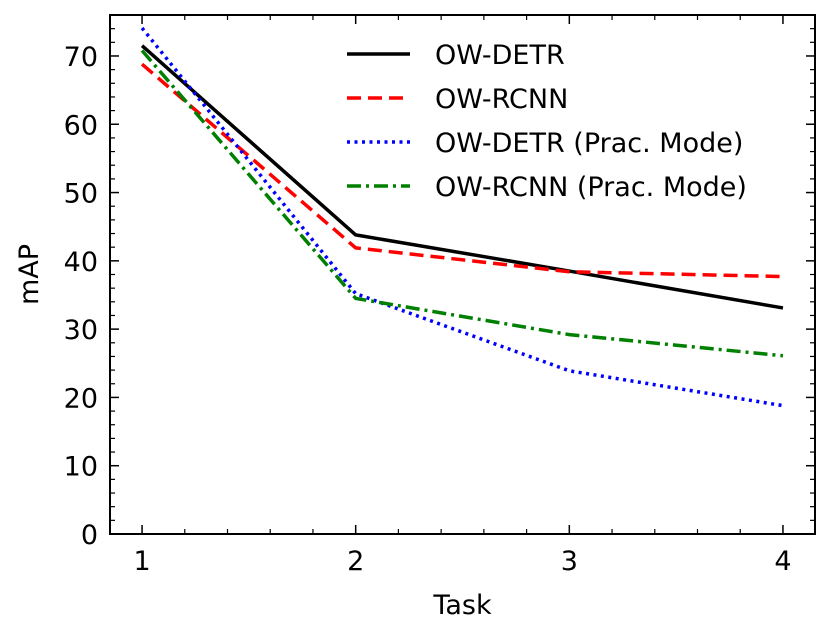 The width and height of the screenshot is (830, 636). I want to click on y-tick-label: 20, so click(81, 398).